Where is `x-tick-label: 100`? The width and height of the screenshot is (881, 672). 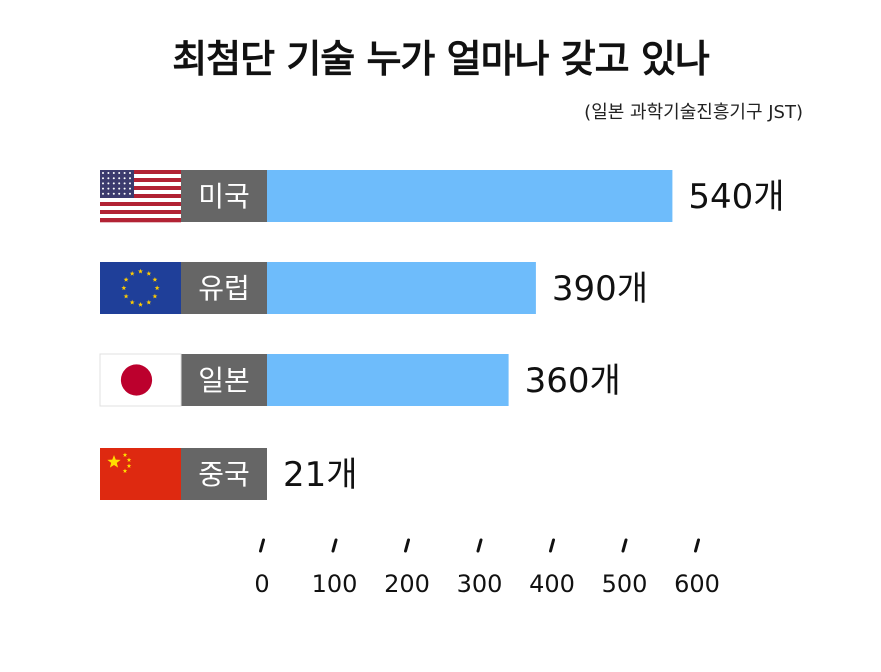 x-tick-label: 100 is located at coordinates (335, 584).